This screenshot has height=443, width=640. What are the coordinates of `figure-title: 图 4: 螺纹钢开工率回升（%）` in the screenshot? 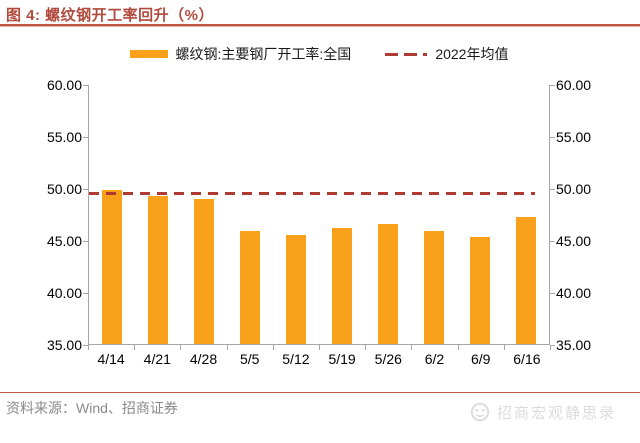 It's located at (110, 15).